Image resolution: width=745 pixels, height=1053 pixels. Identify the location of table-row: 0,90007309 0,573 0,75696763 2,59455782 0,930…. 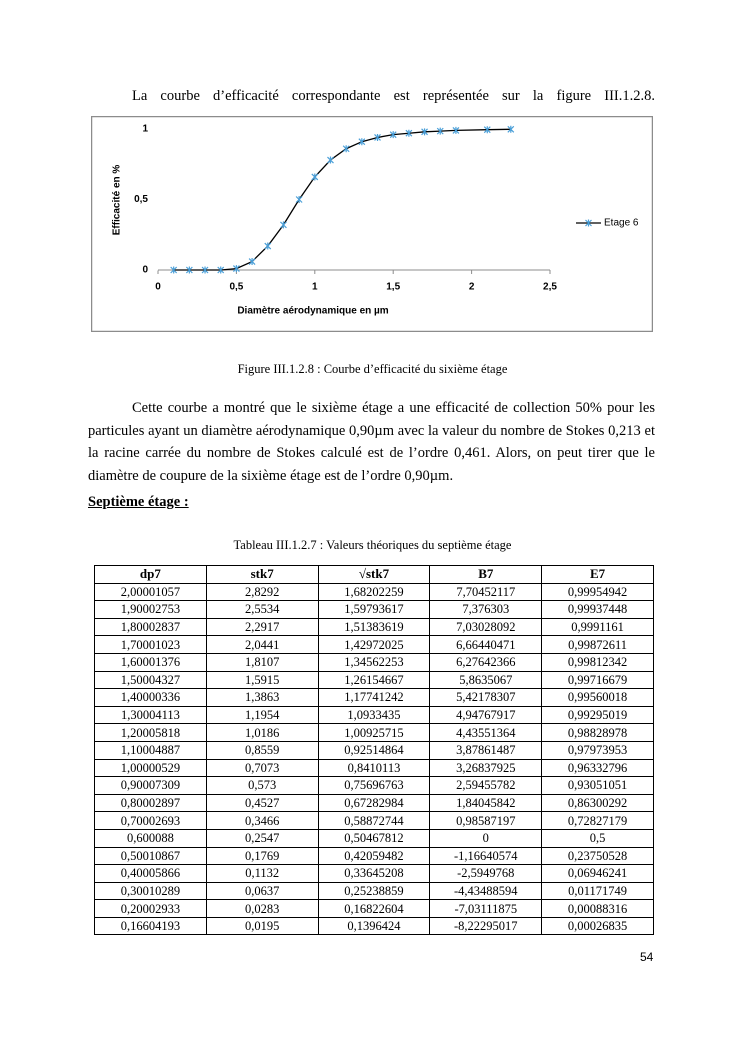
(374, 785).